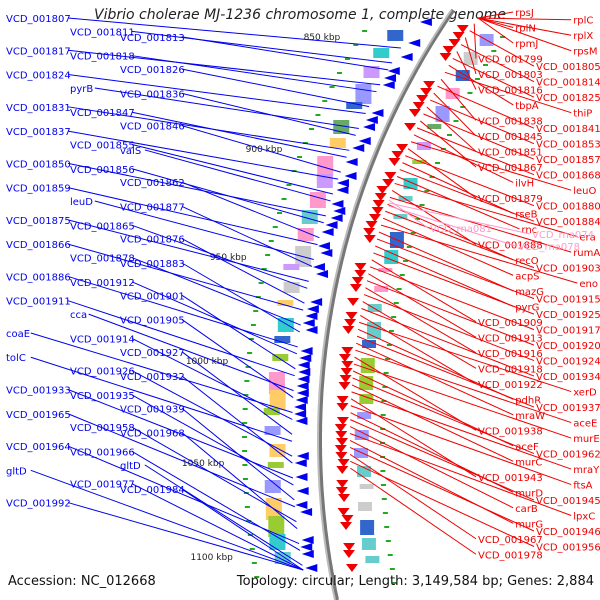 This screenshot has height=600, width=600. I want to click on left-gene-label: VCD_001927, so click(152, 353).